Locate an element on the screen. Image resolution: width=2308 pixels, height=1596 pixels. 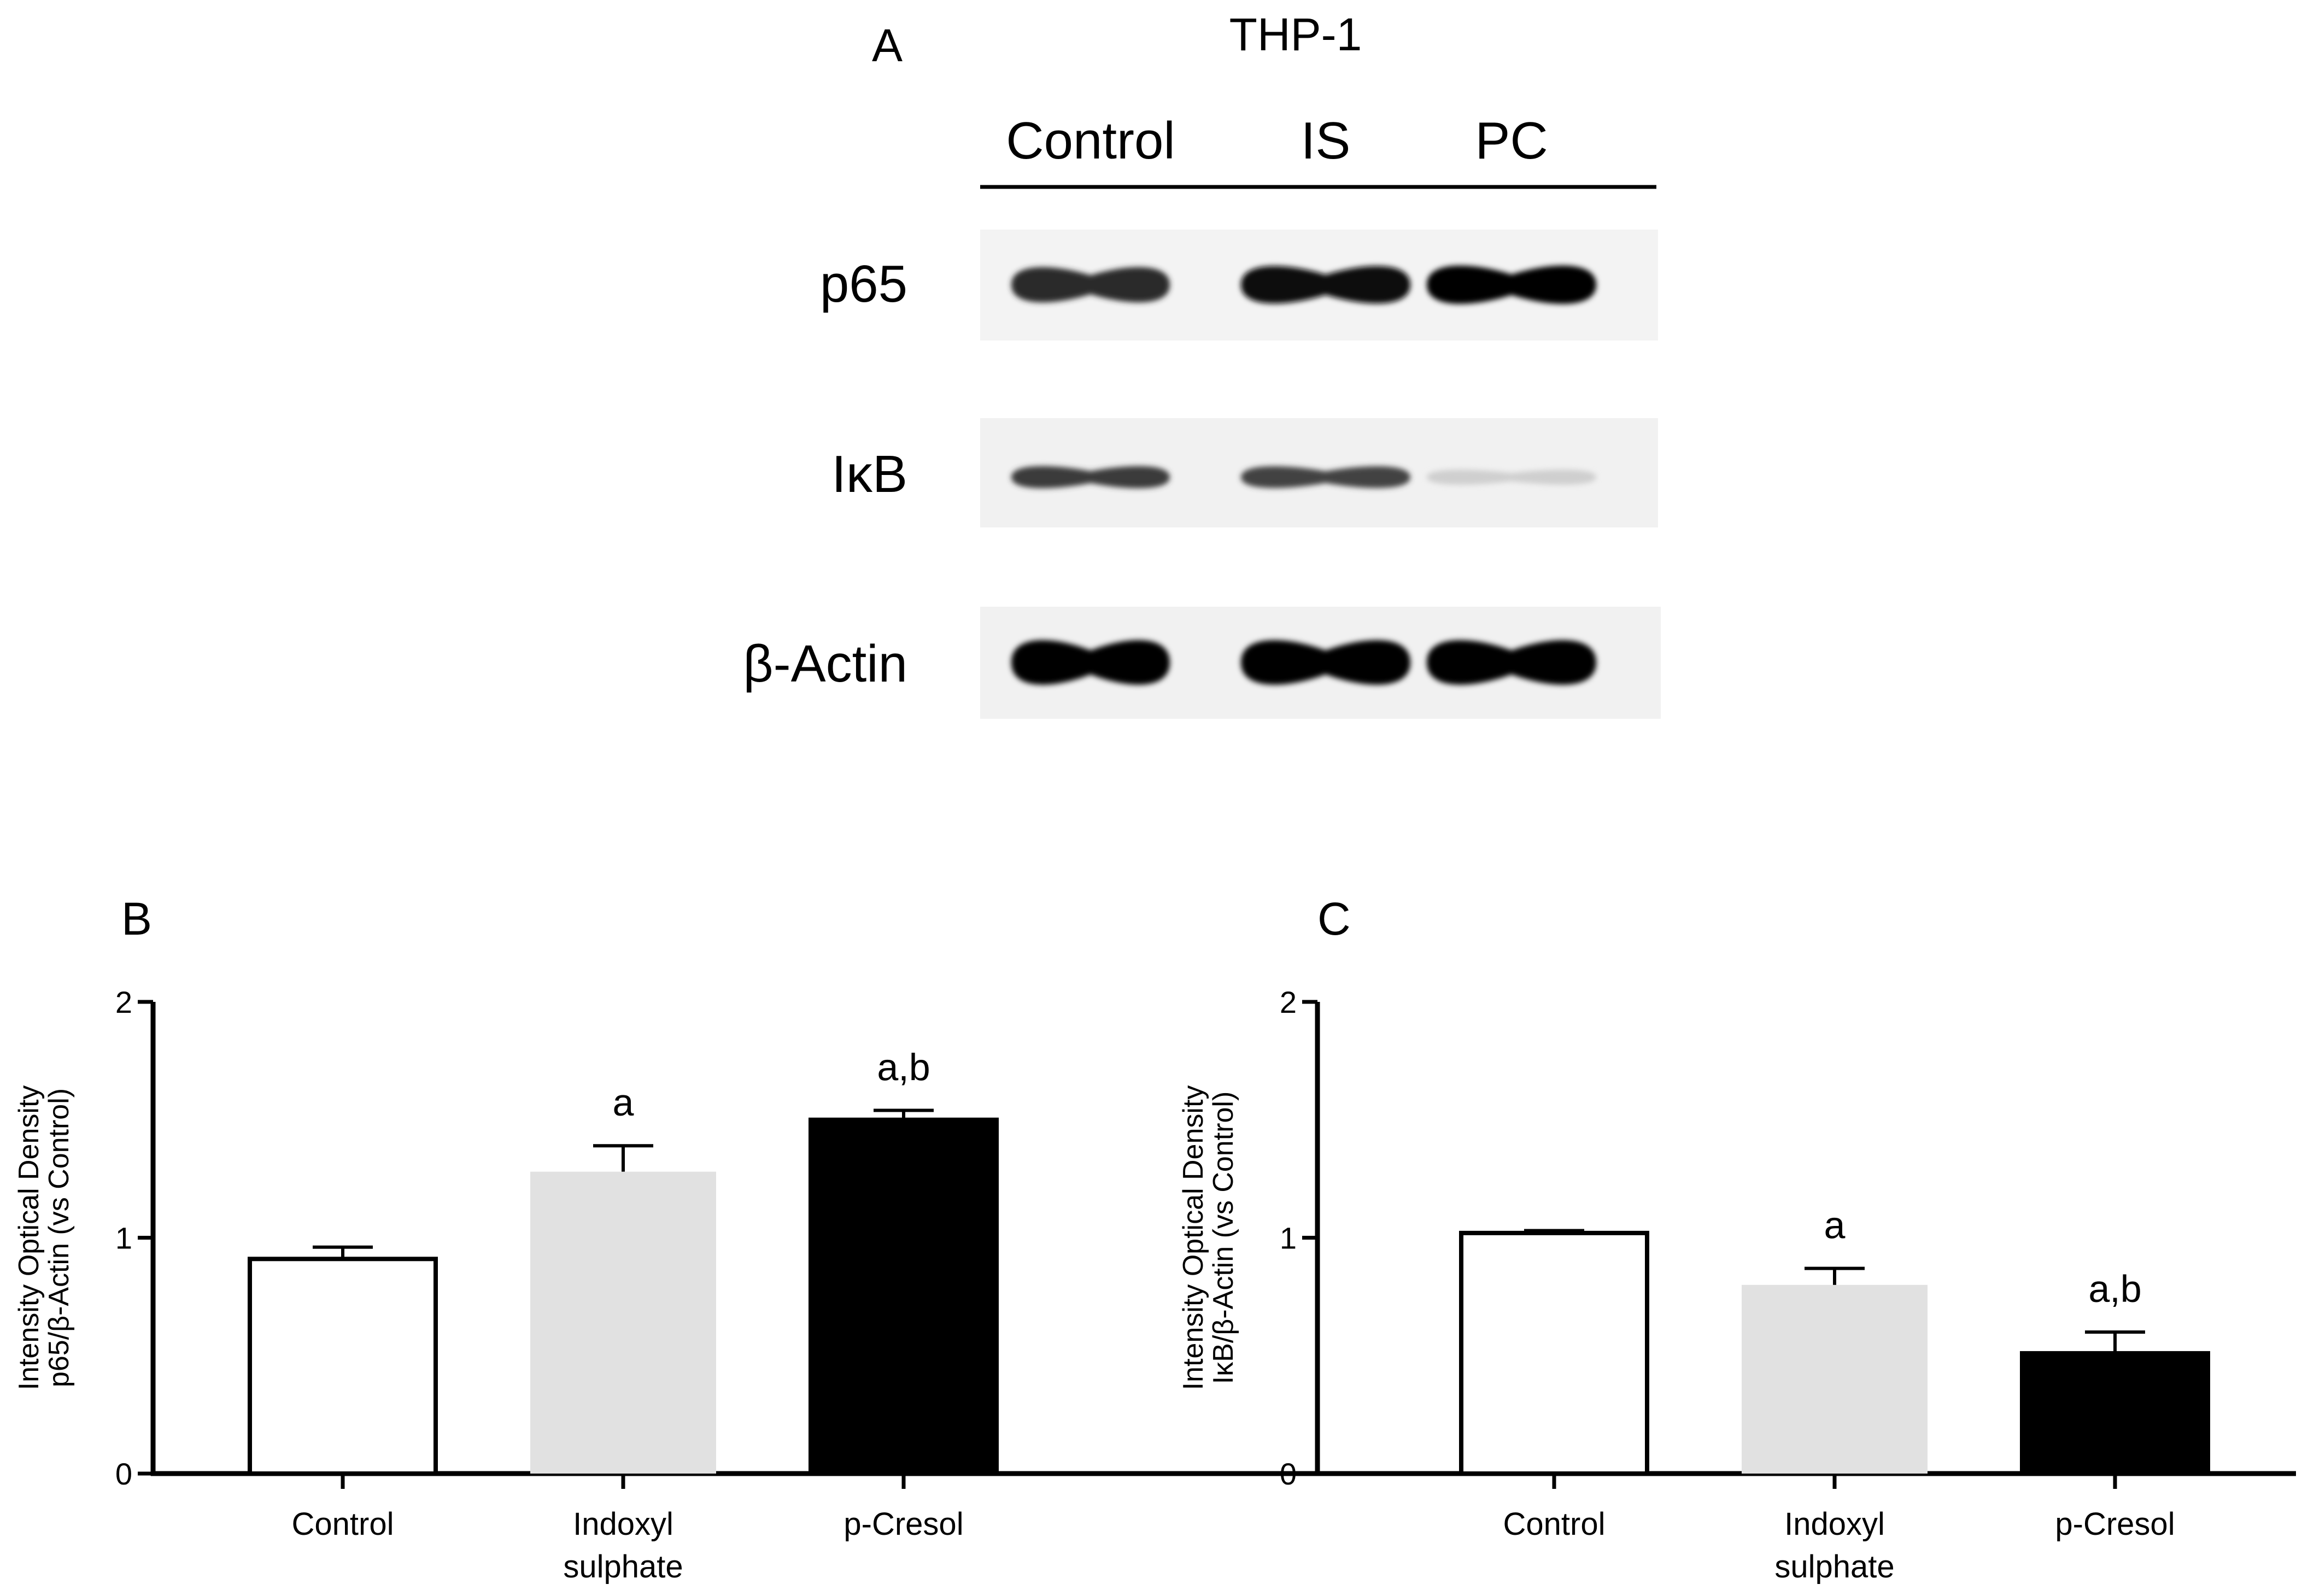
blot-row-beta-actin: β-Actin is located at coordinates (1202, 663).